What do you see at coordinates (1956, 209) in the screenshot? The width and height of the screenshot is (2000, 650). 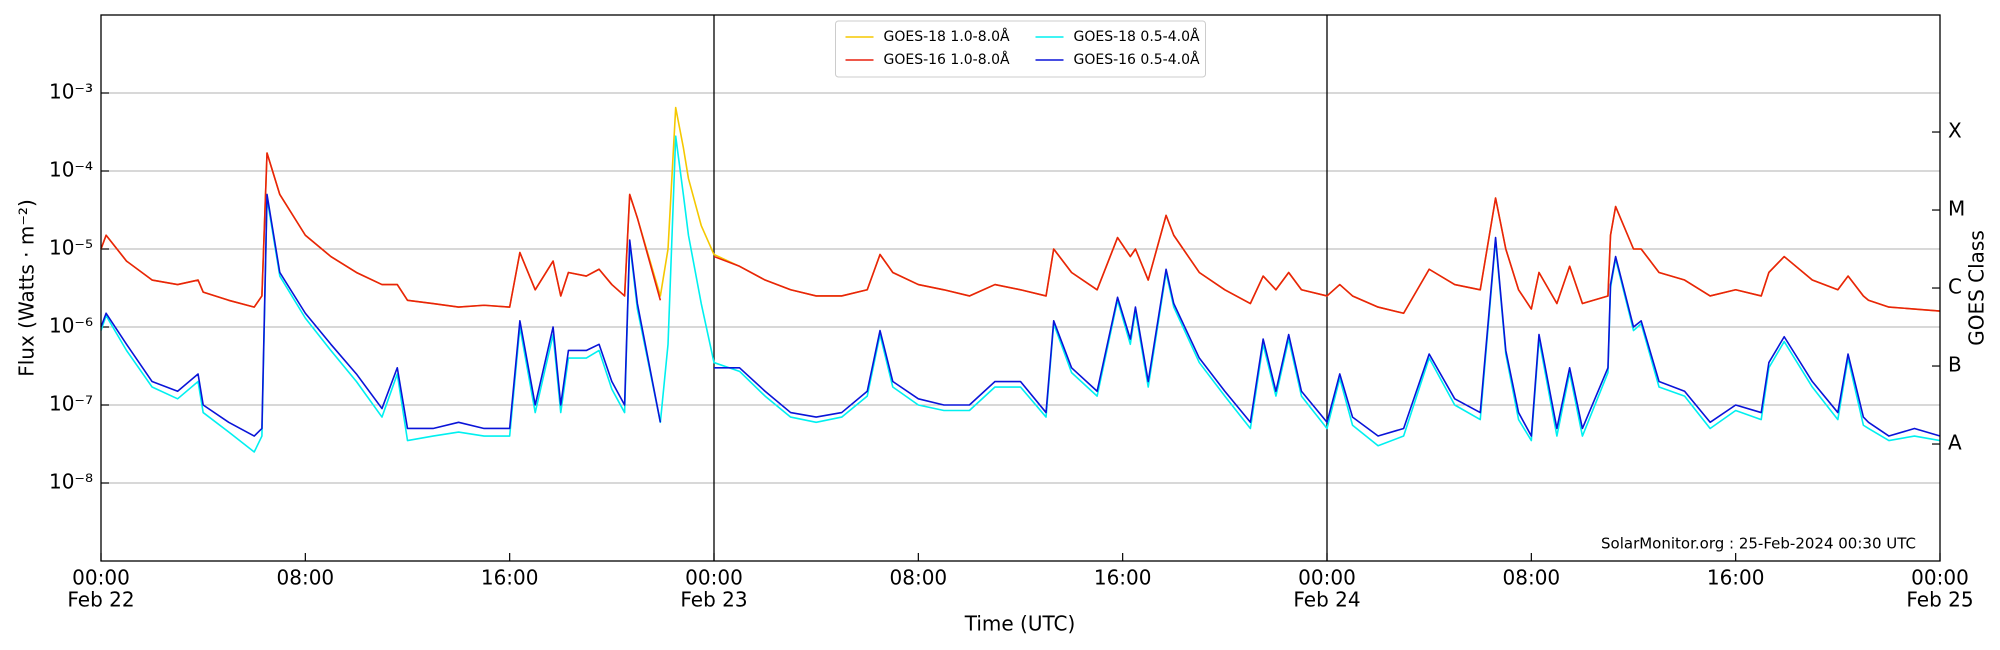 I see `y2-tick-label: M` at bounding box center [1956, 209].